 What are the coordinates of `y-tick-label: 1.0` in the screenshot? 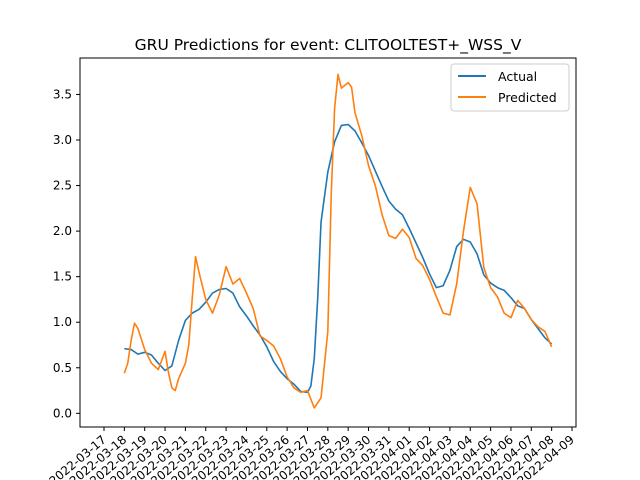 It's located at (62, 322).